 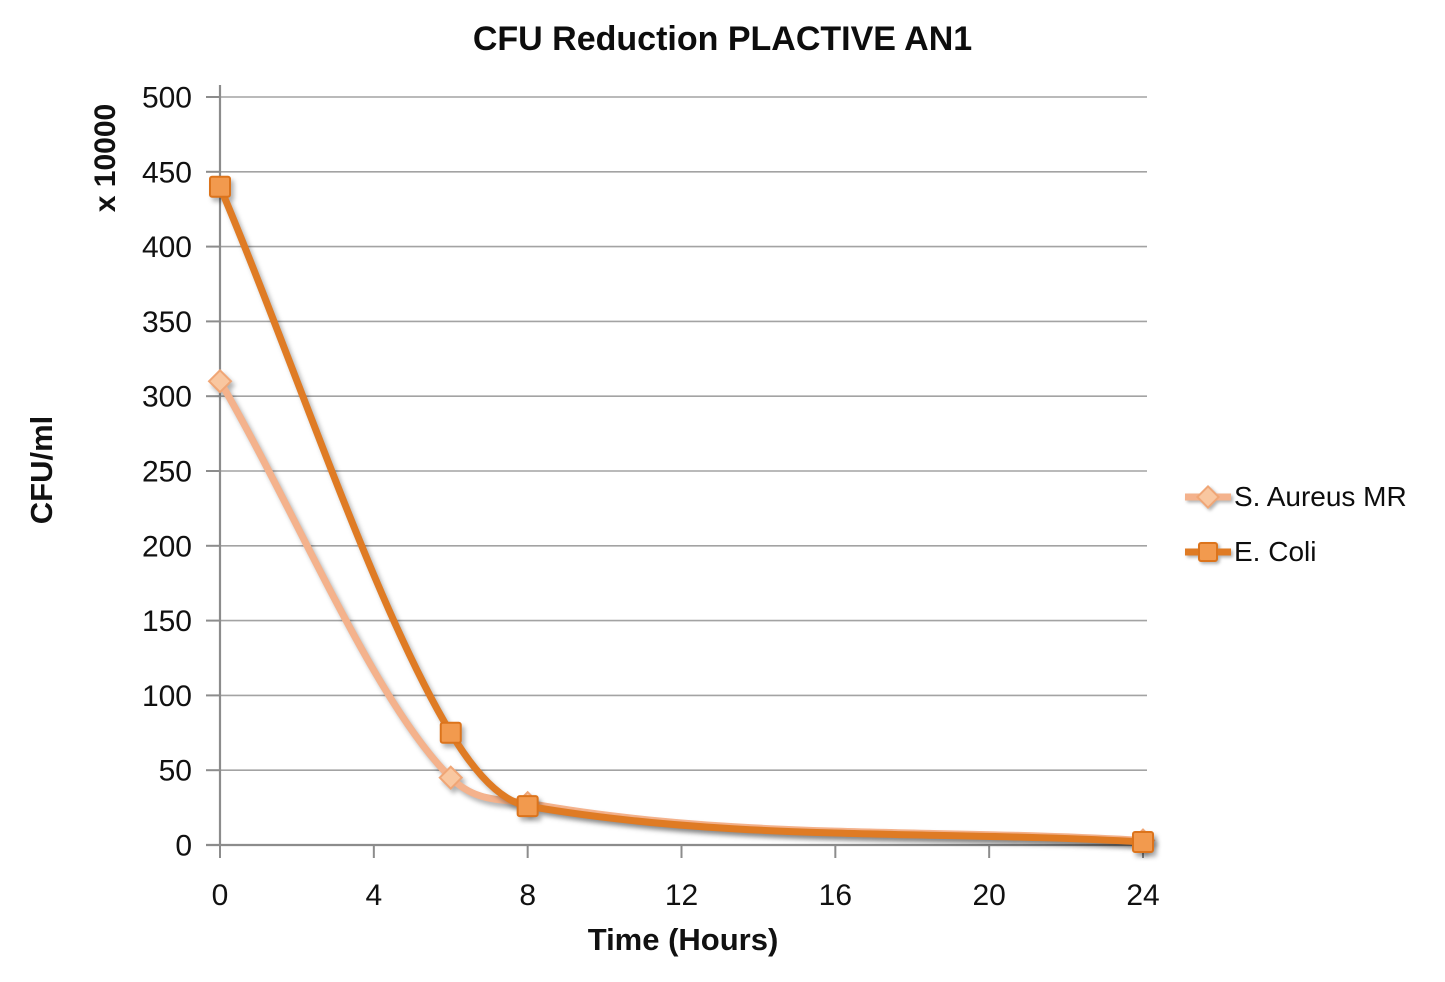 What do you see at coordinates (105, 158) in the screenshot?
I see `y-axis-unit-label: x 10000` at bounding box center [105, 158].